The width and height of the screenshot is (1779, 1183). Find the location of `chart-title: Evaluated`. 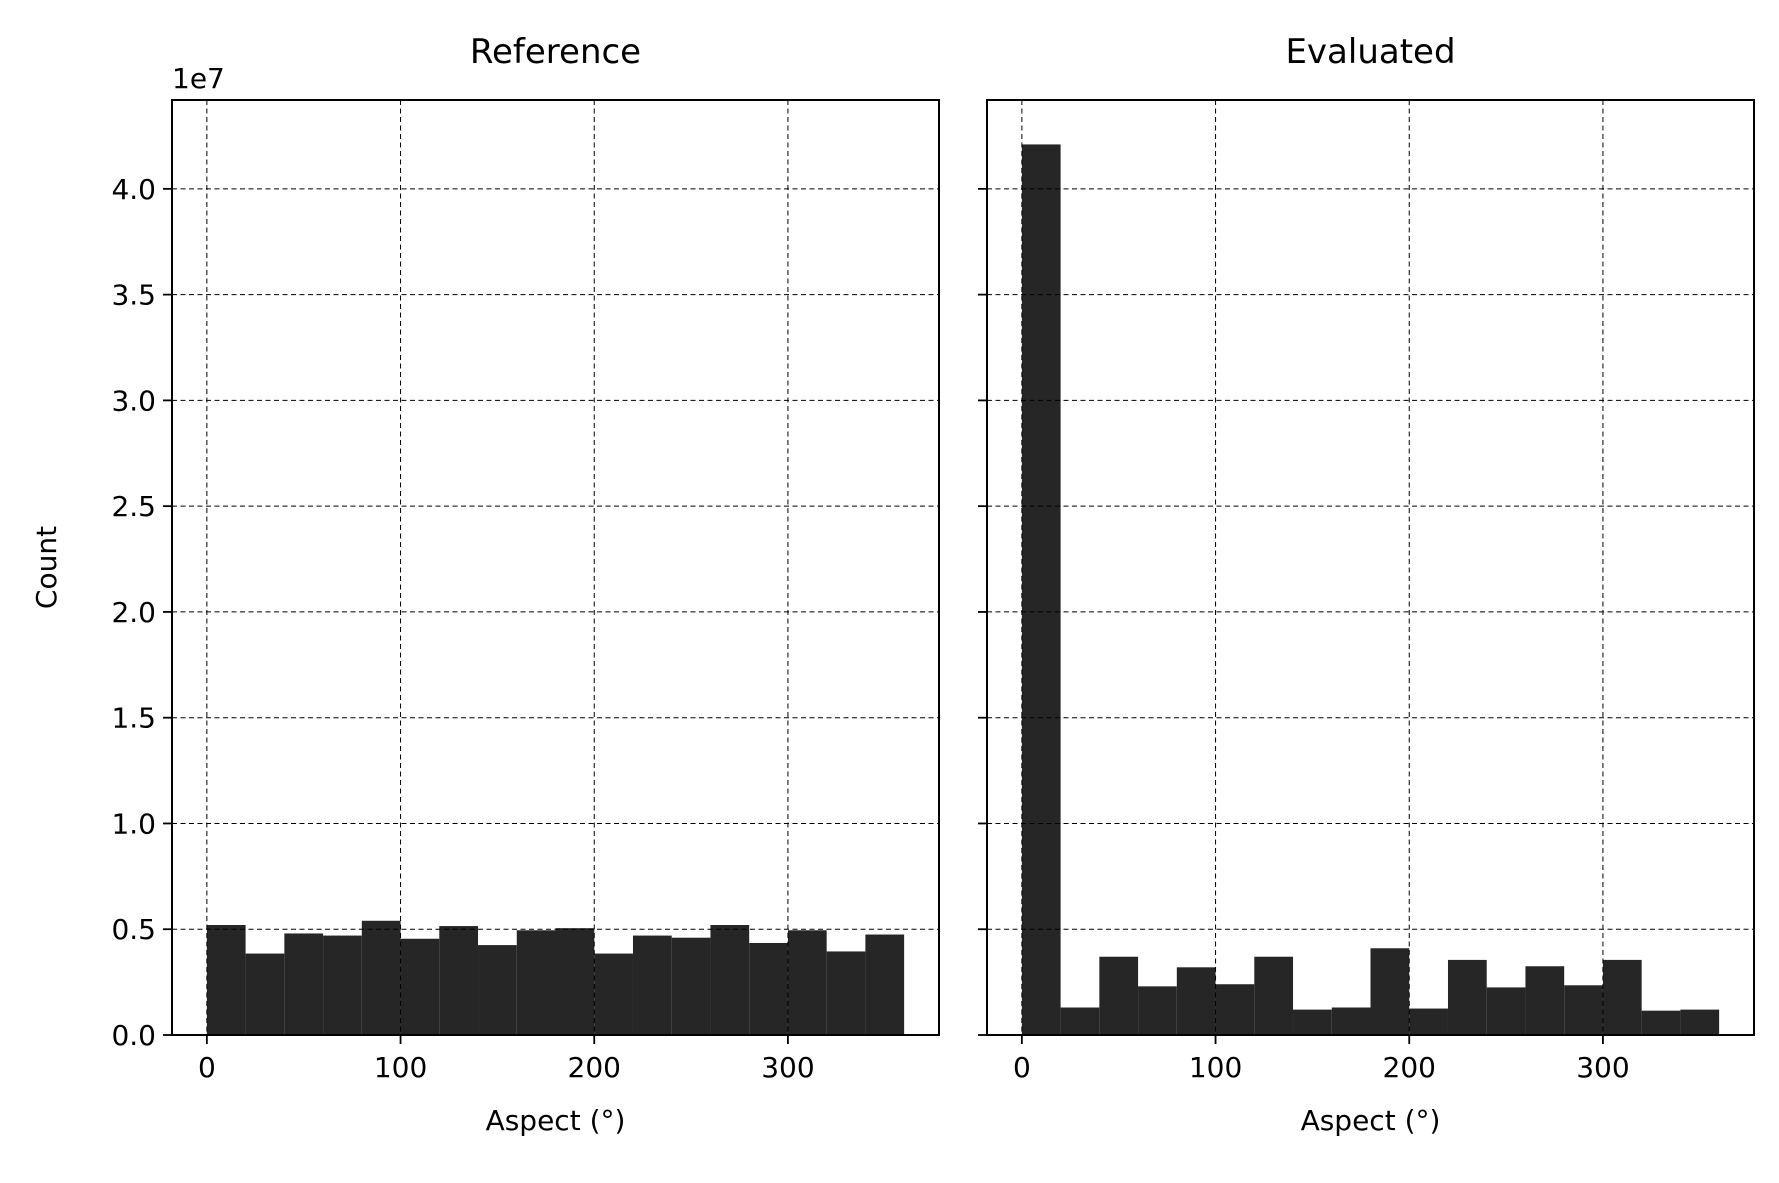

chart-title: Evaluated is located at coordinates (1370, 52).